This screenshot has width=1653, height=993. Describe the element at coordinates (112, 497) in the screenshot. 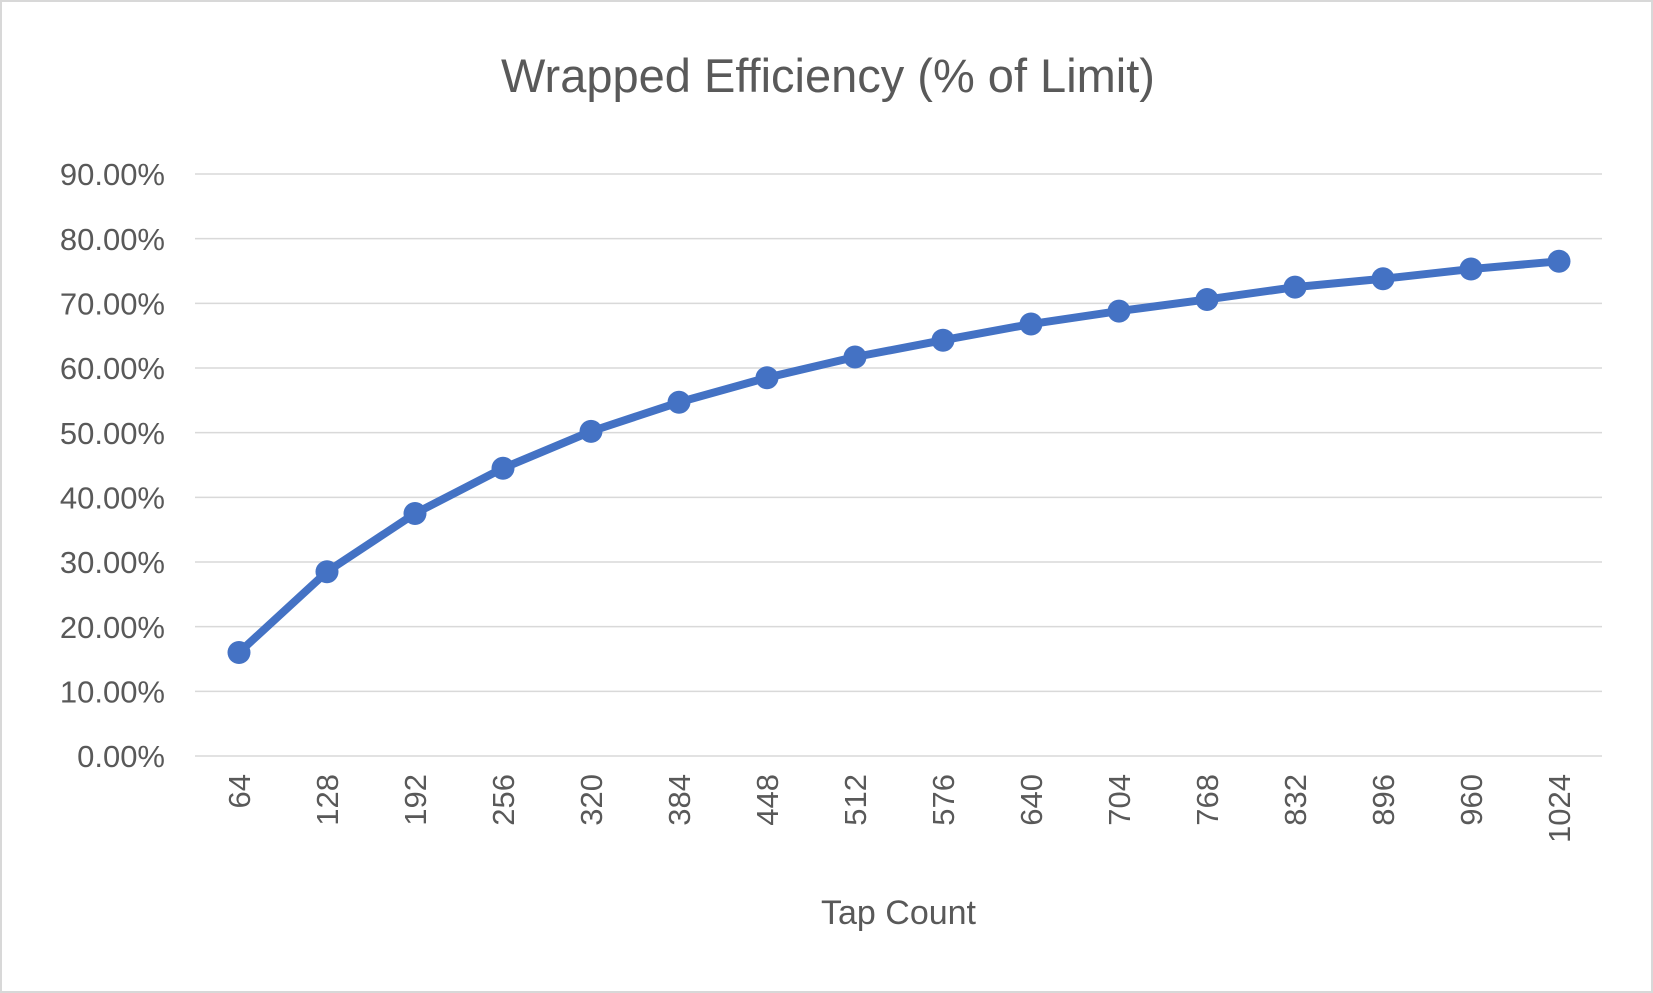

I see `y-axis-tick-label: 40.00%` at that location.